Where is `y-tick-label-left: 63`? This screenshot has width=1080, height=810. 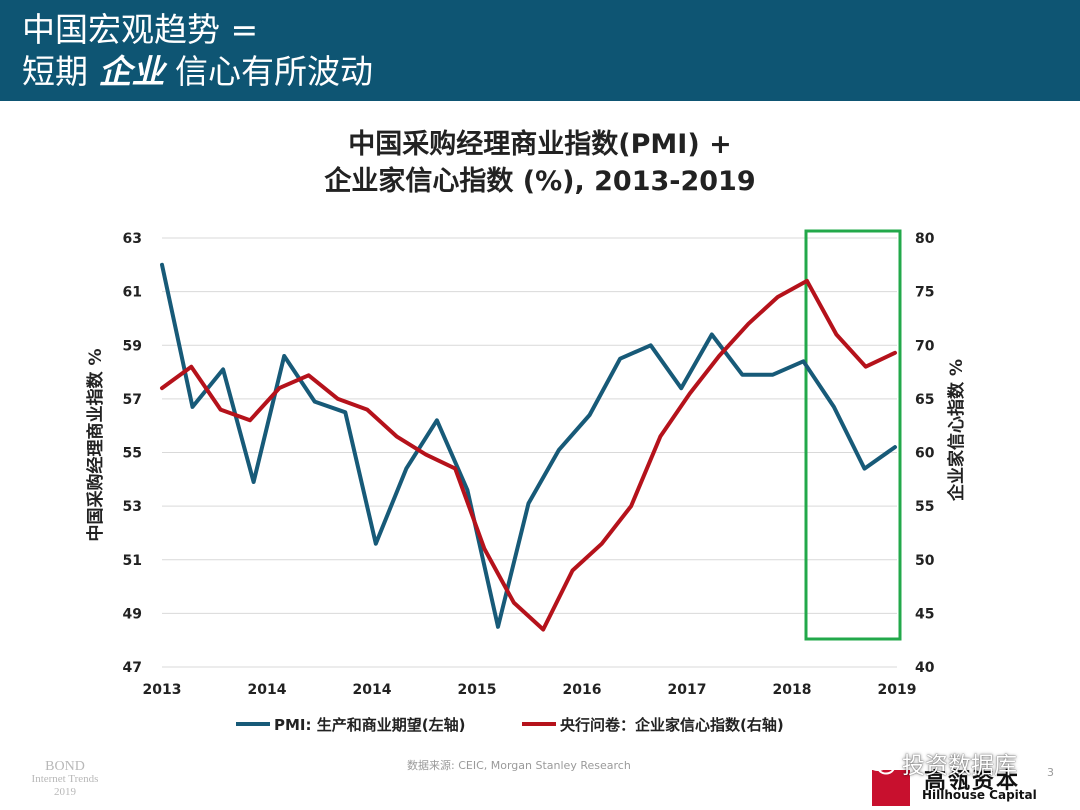 y-tick-label-left: 63 is located at coordinates (132, 239).